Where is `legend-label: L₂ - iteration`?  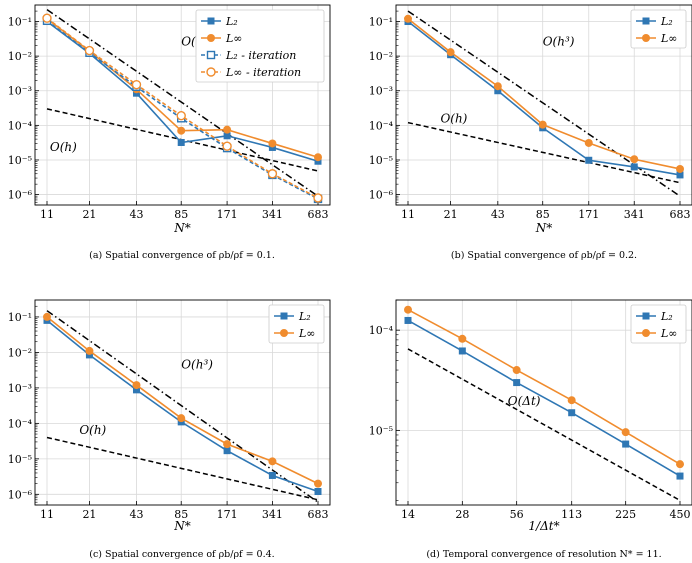
legend-label: L₂ - iteration is located at coordinates (260, 55).